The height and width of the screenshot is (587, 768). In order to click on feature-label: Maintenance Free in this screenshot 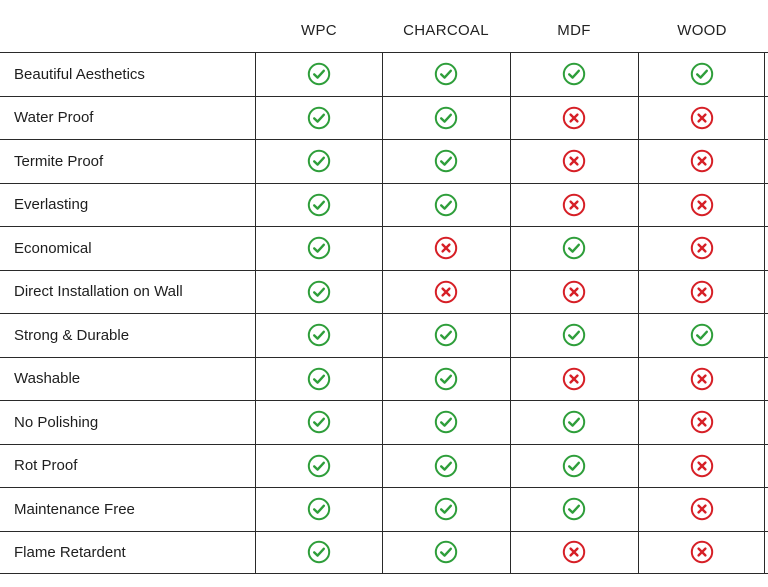, I will do `click(74, 509)`.